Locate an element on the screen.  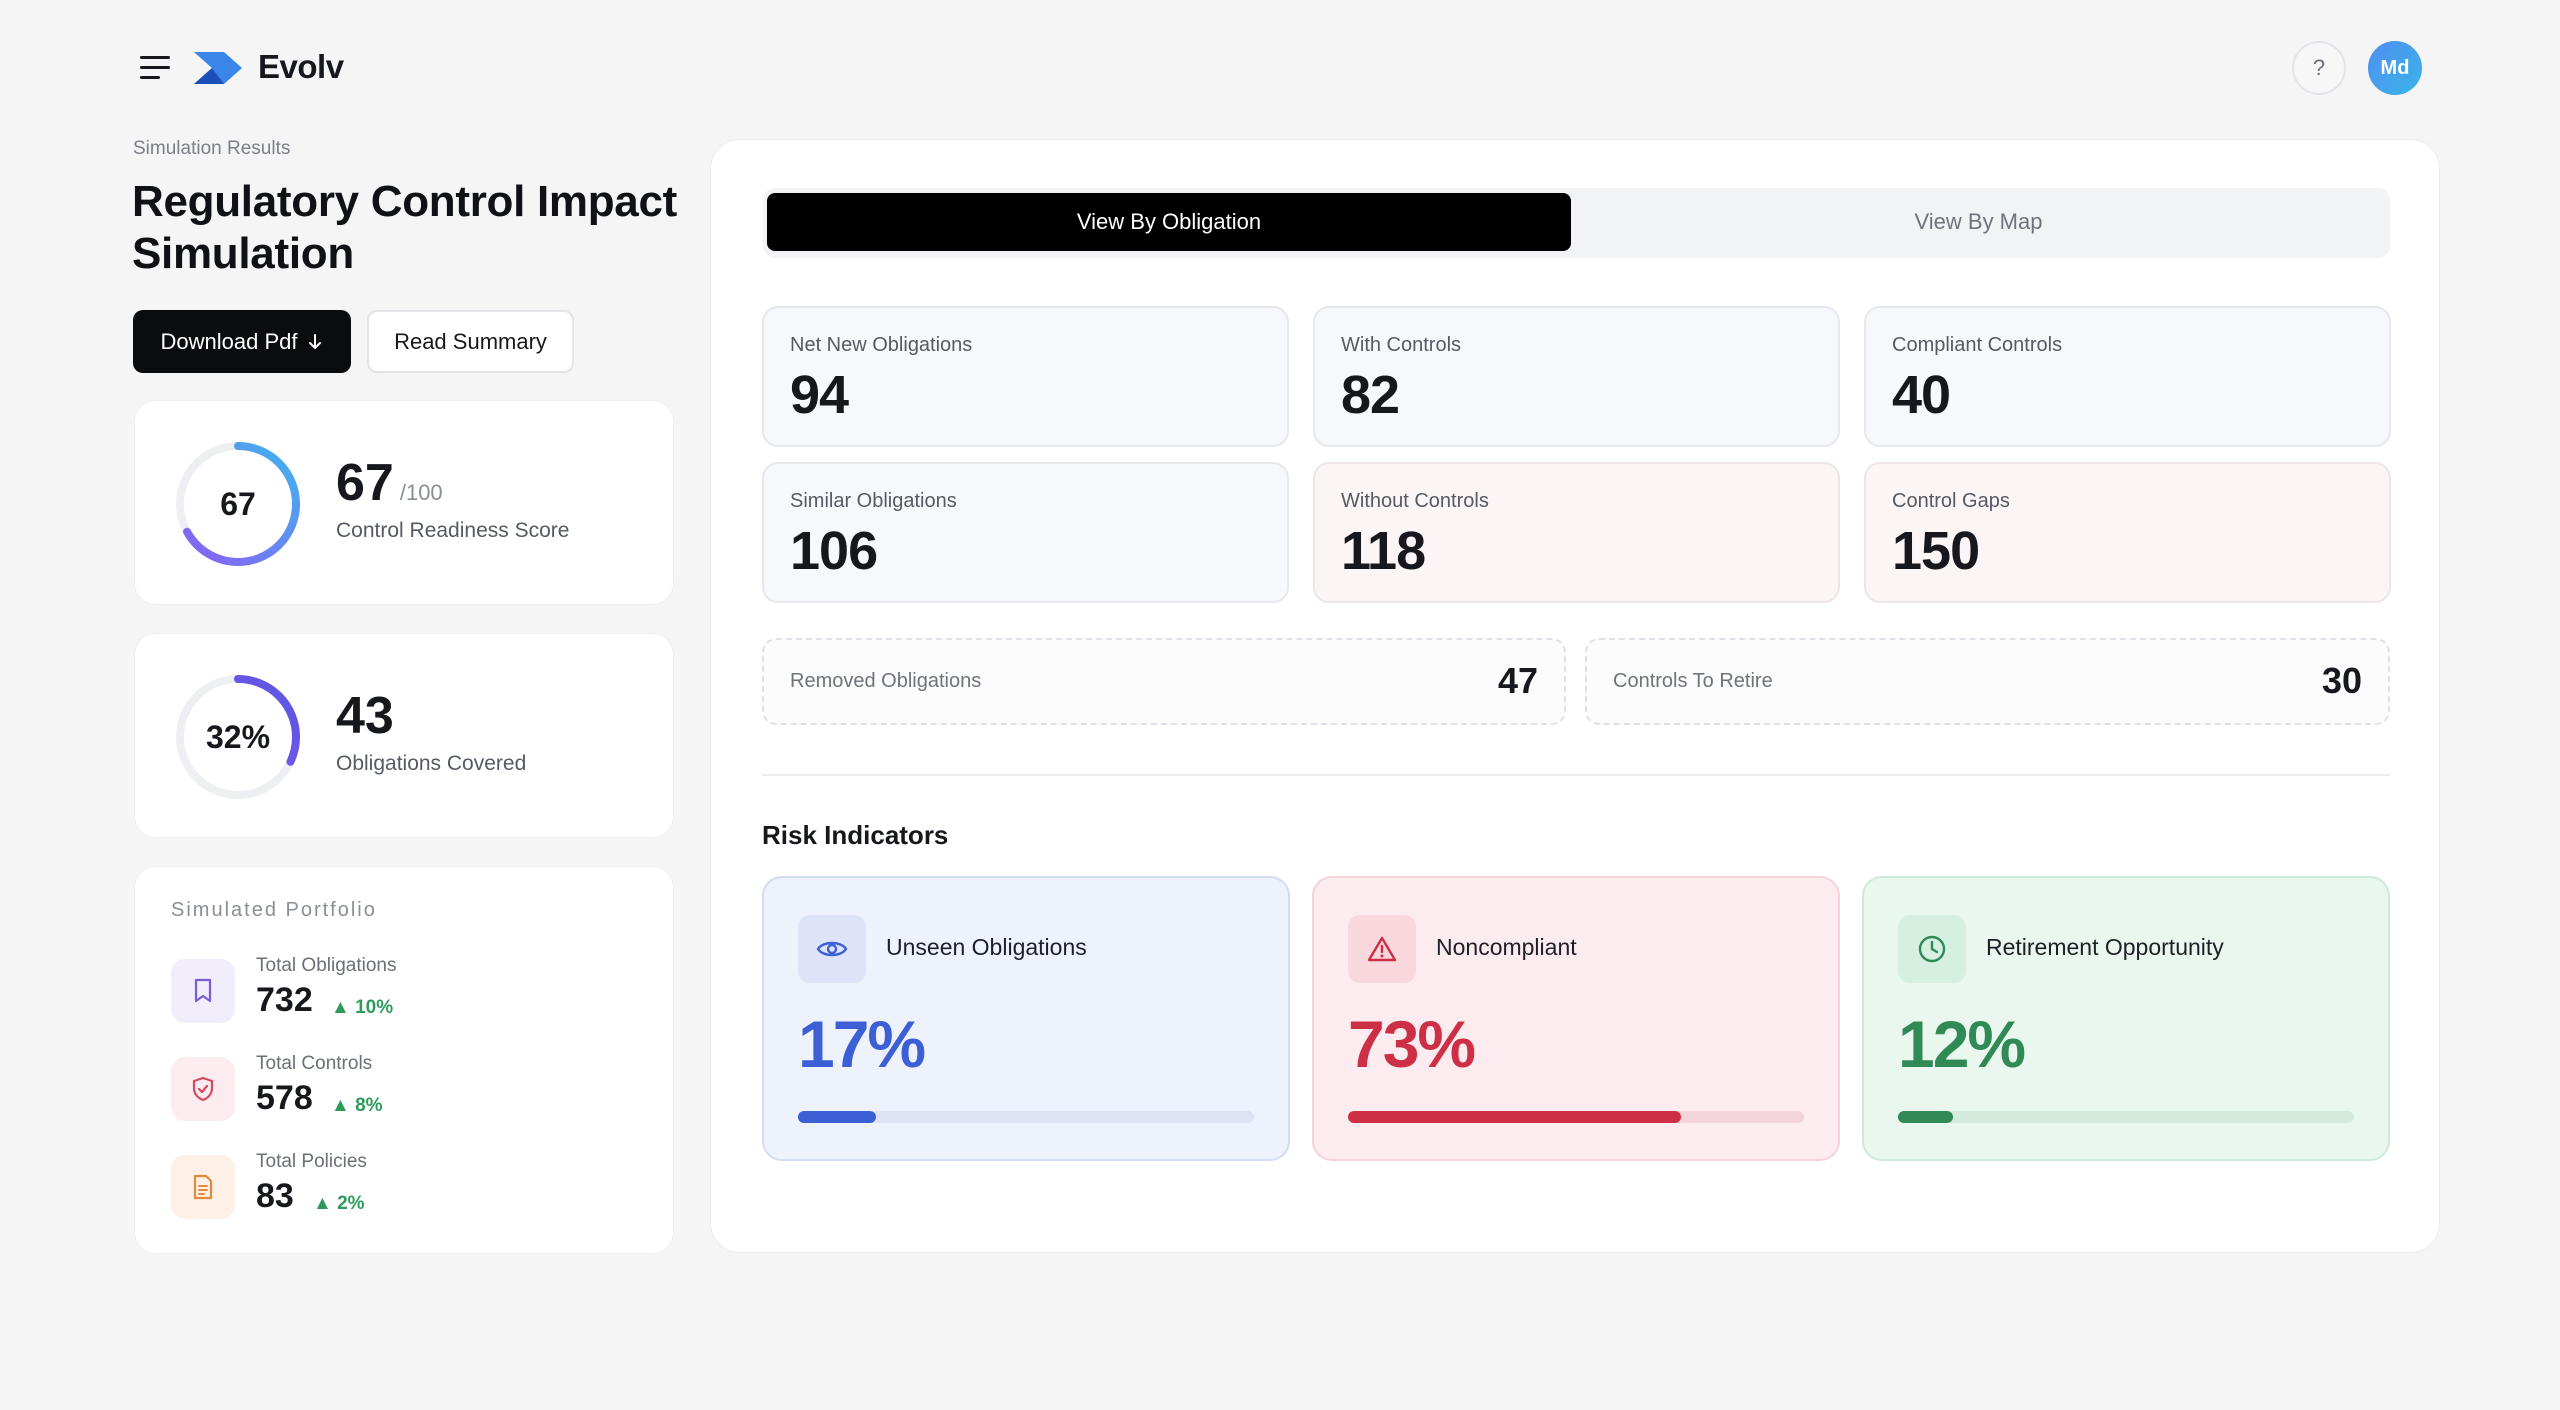
portfolio-delta: ▲ 10% is located at coordinates (362, 1007).